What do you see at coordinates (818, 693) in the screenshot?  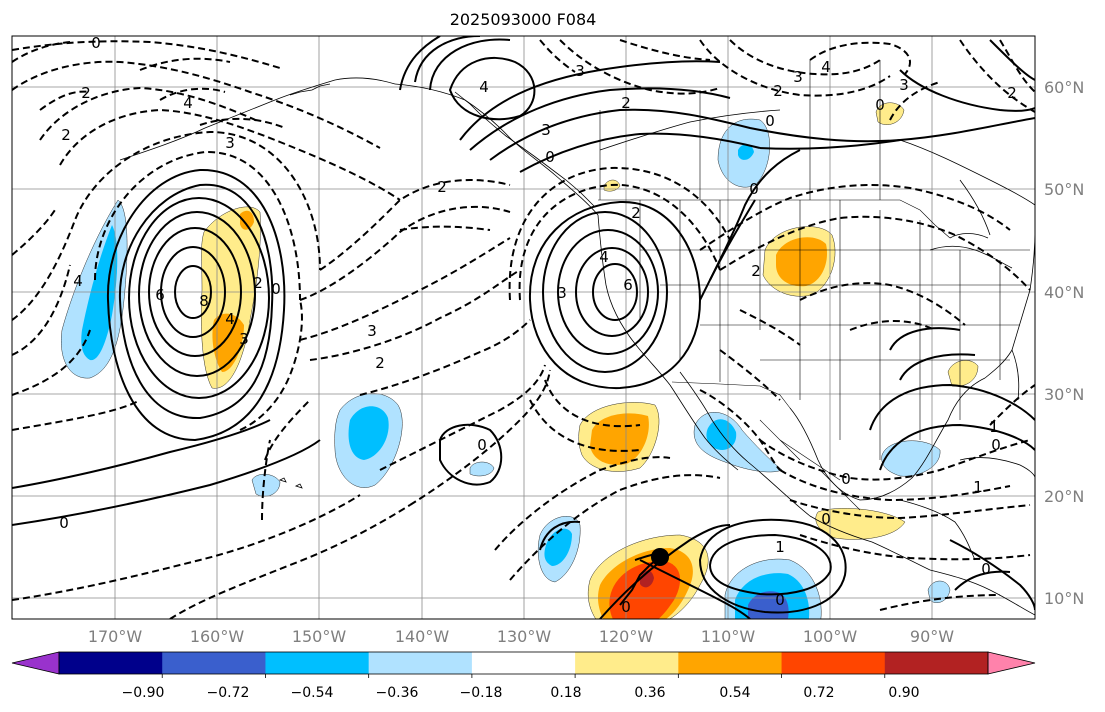 I see `colorbar-tick-label: 0.72` at bounding box center [818, 693].